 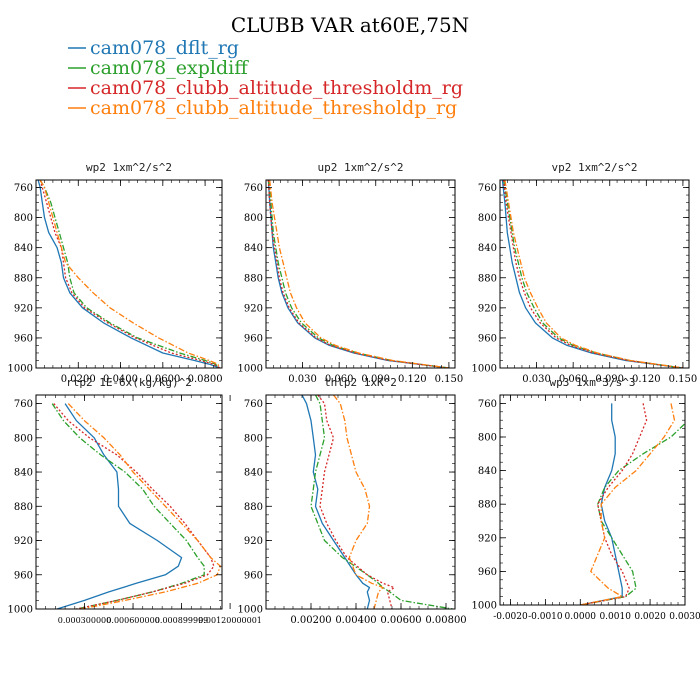 I want to click on x-tick-label: 0.0030, so click(x=684, y=617).